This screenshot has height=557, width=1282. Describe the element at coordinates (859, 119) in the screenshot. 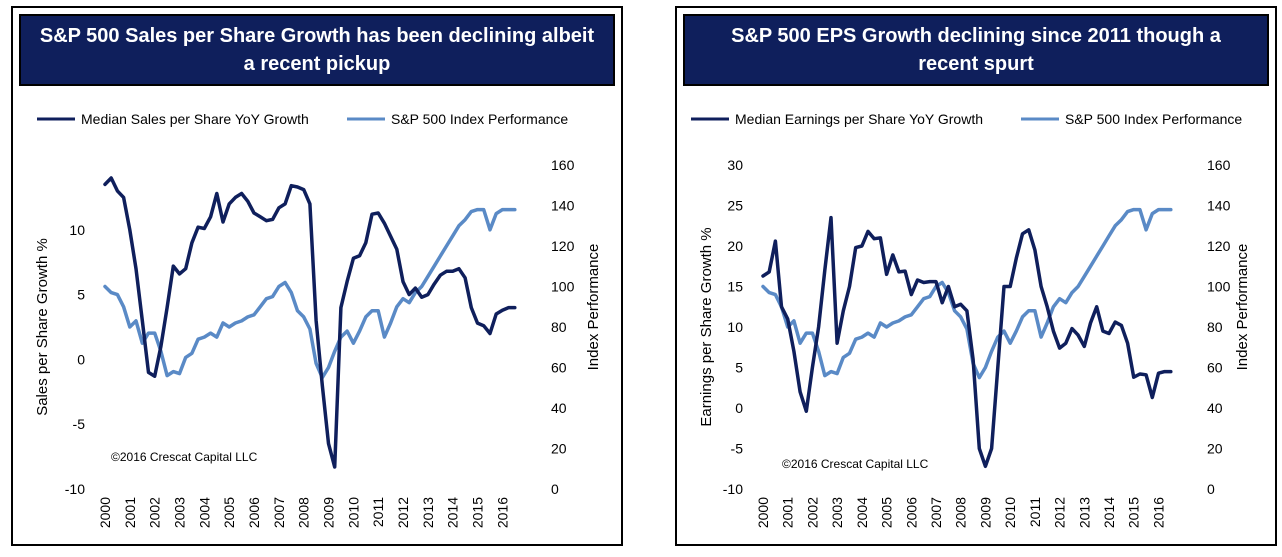

I see `legend-label-growth: Median Earnings per Share YoY Growth` at that location.